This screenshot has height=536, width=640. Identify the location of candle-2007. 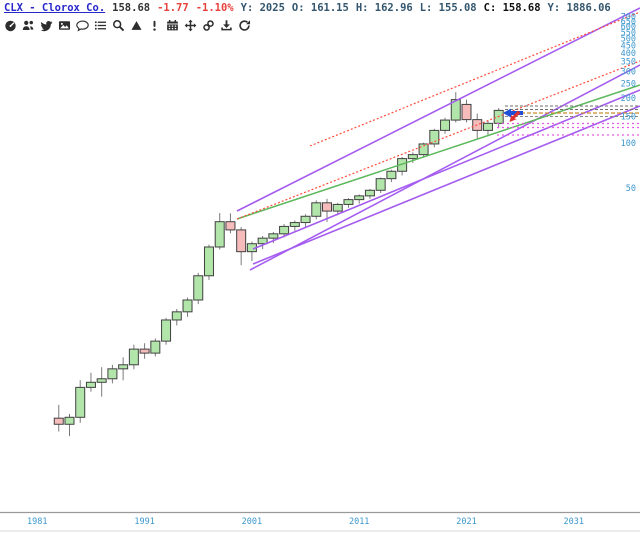
(316, 210).